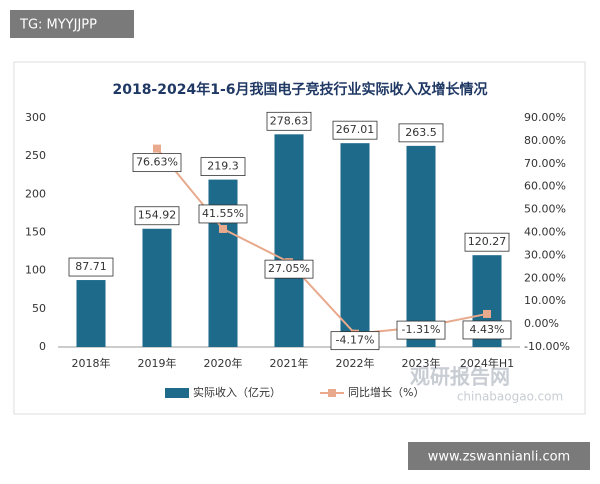  What do you see at coordinates (545, 209) in the screenshot?
I see `y2-tick-label: 50.00%` at bounding box center [545, 209].